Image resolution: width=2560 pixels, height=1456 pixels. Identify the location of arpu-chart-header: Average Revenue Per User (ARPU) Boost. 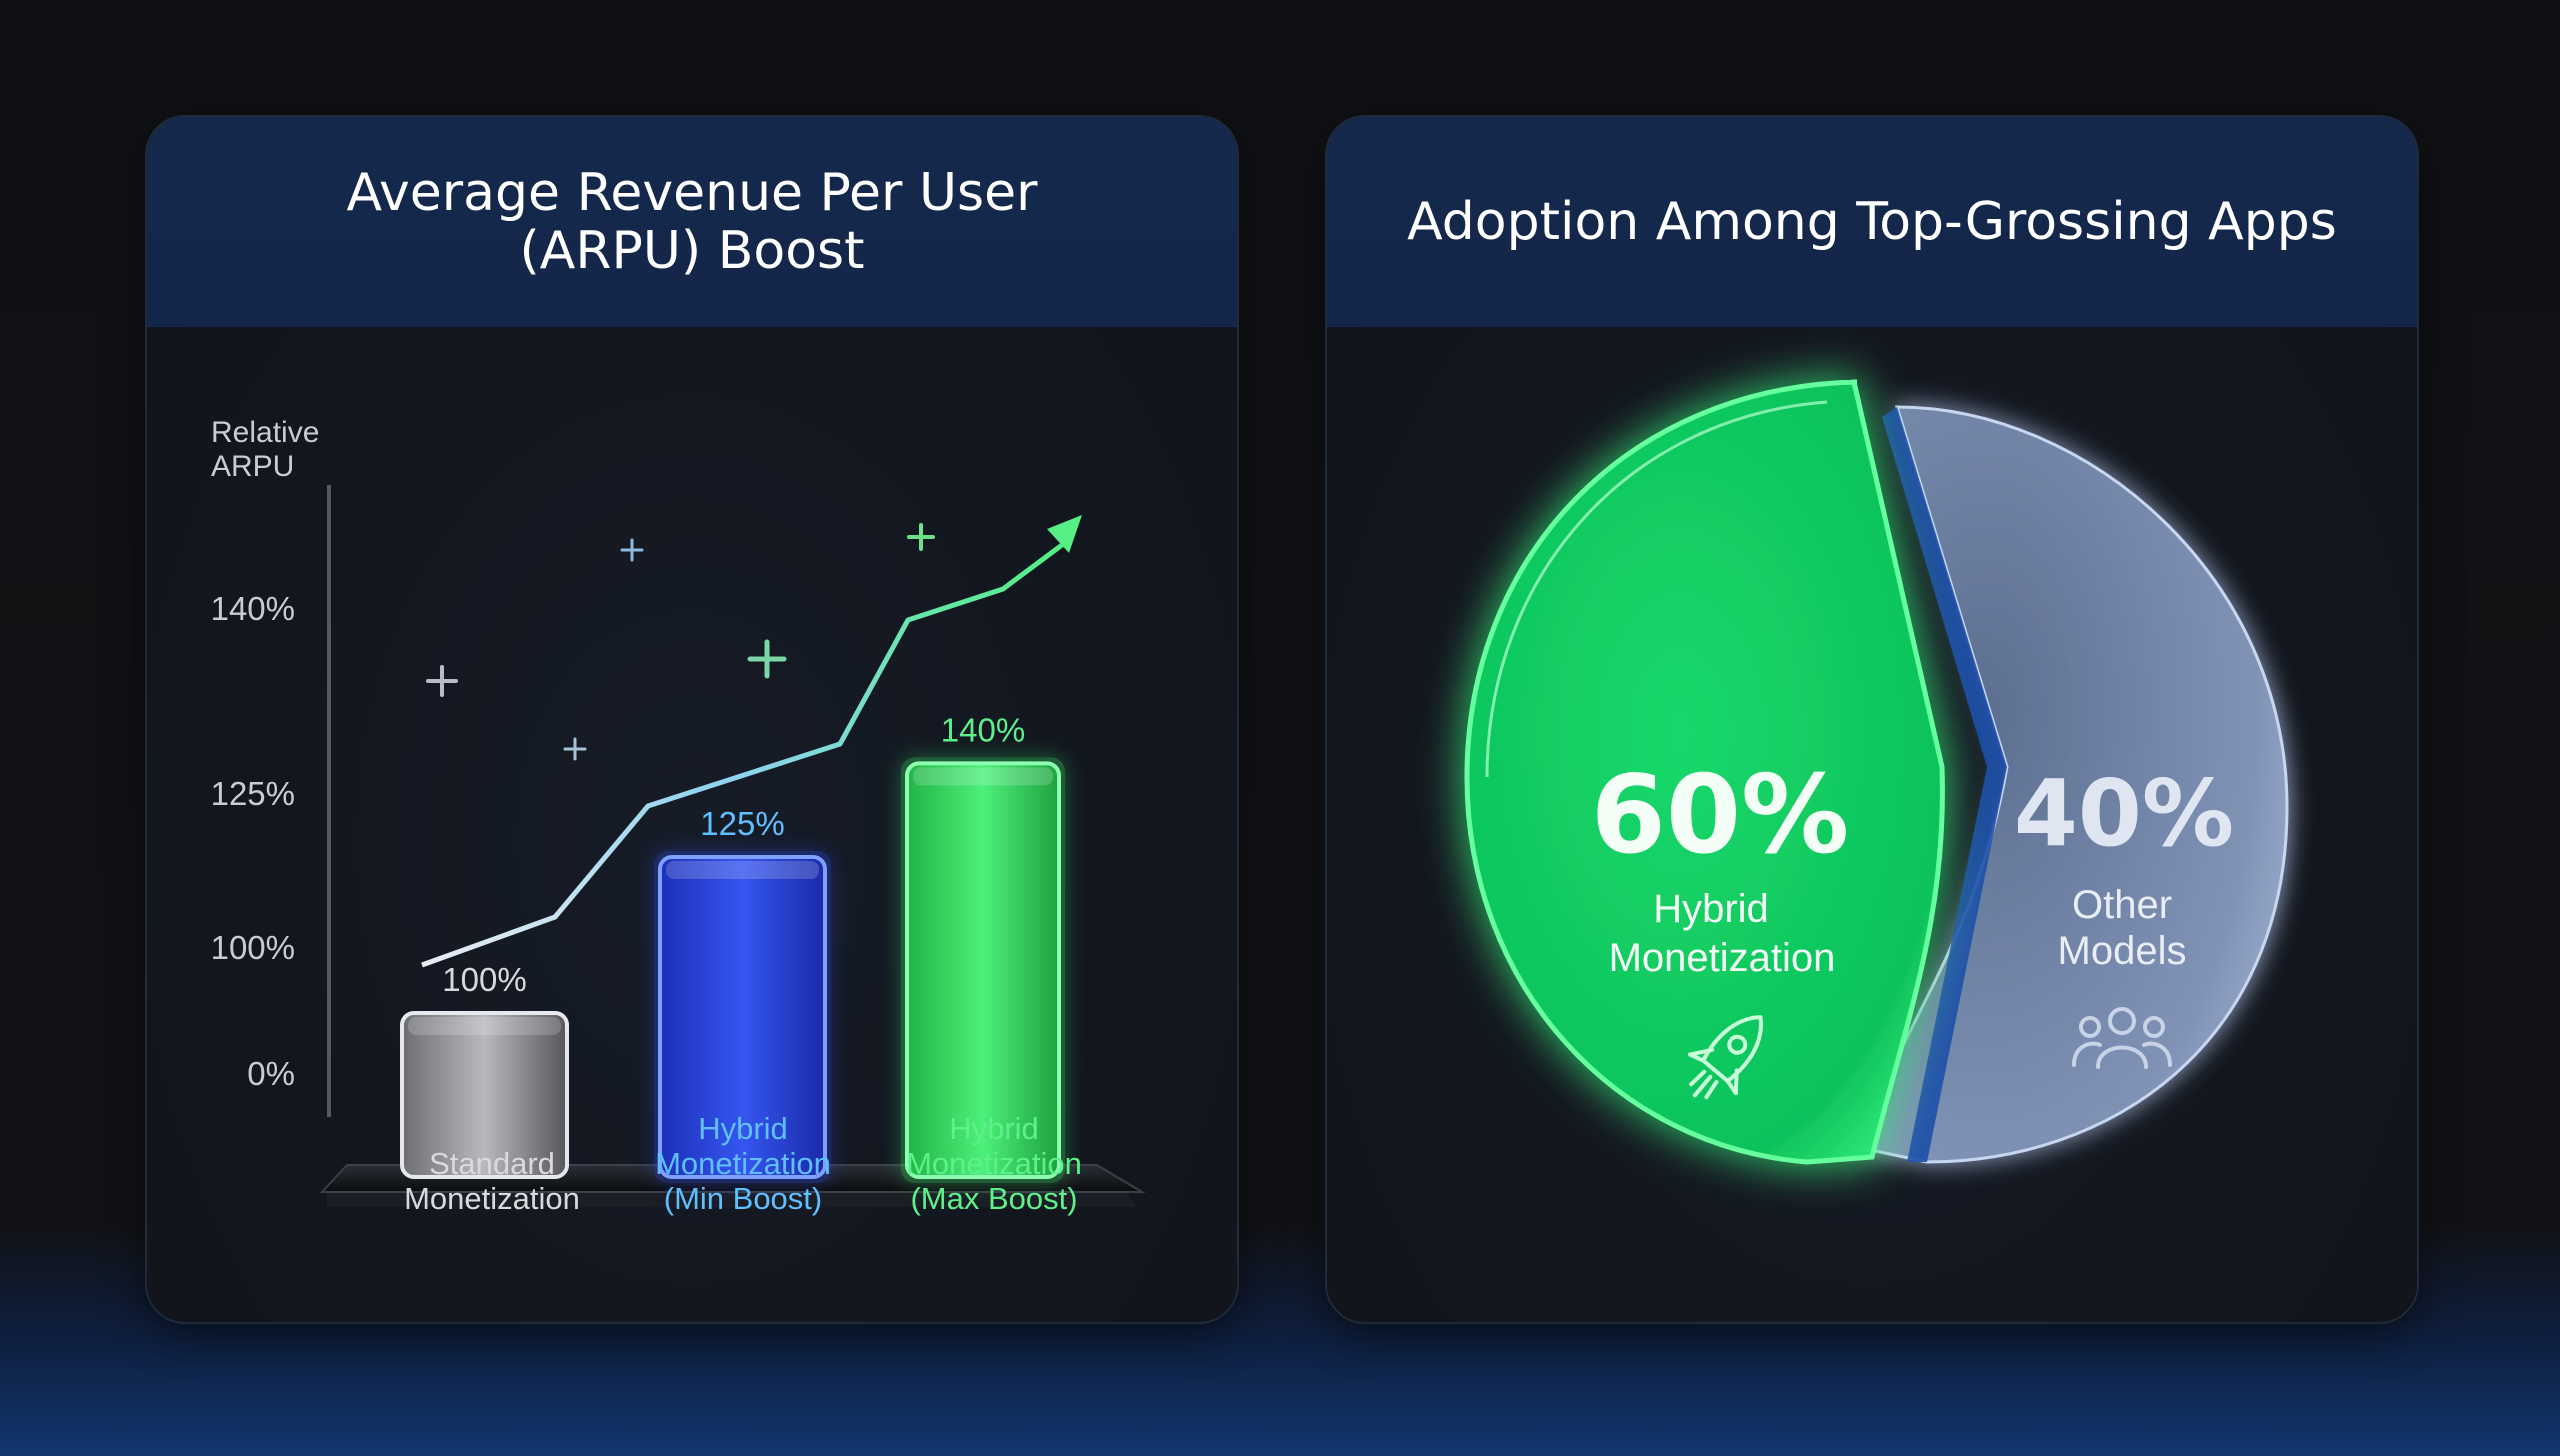
(692, 222).